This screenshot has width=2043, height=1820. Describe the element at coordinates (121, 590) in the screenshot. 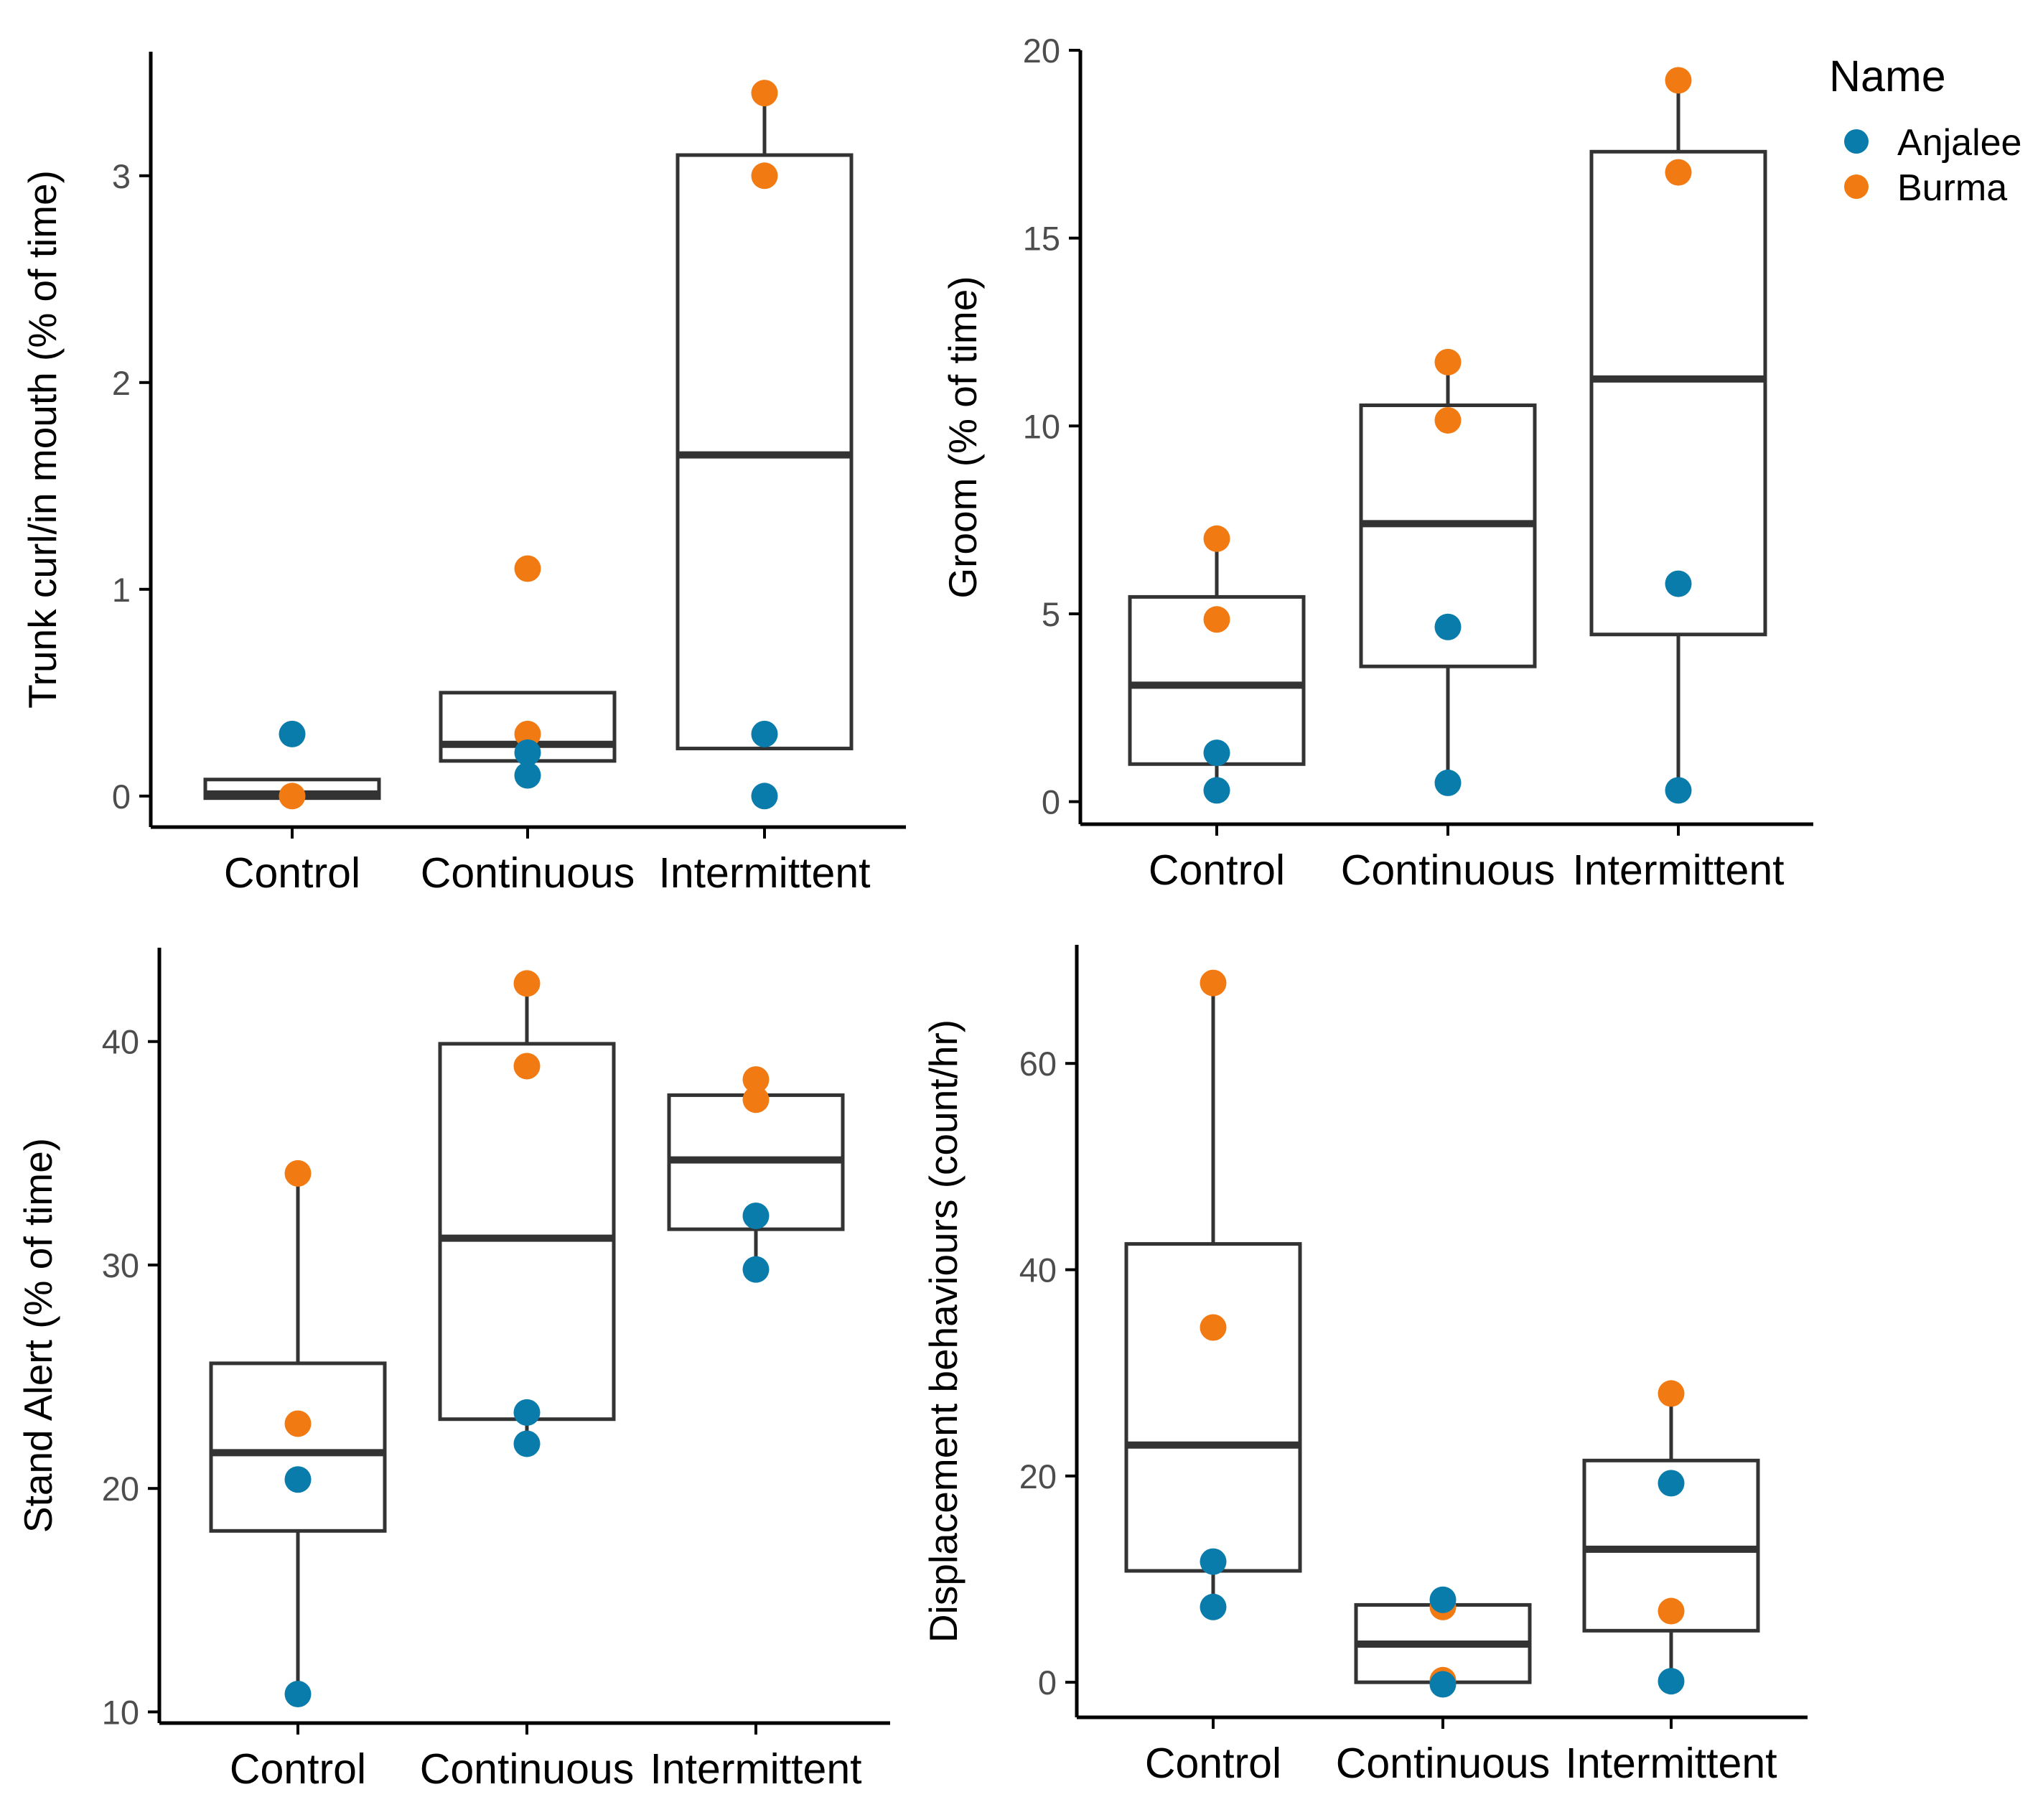

I see `y-tick-label: 1` at that location.